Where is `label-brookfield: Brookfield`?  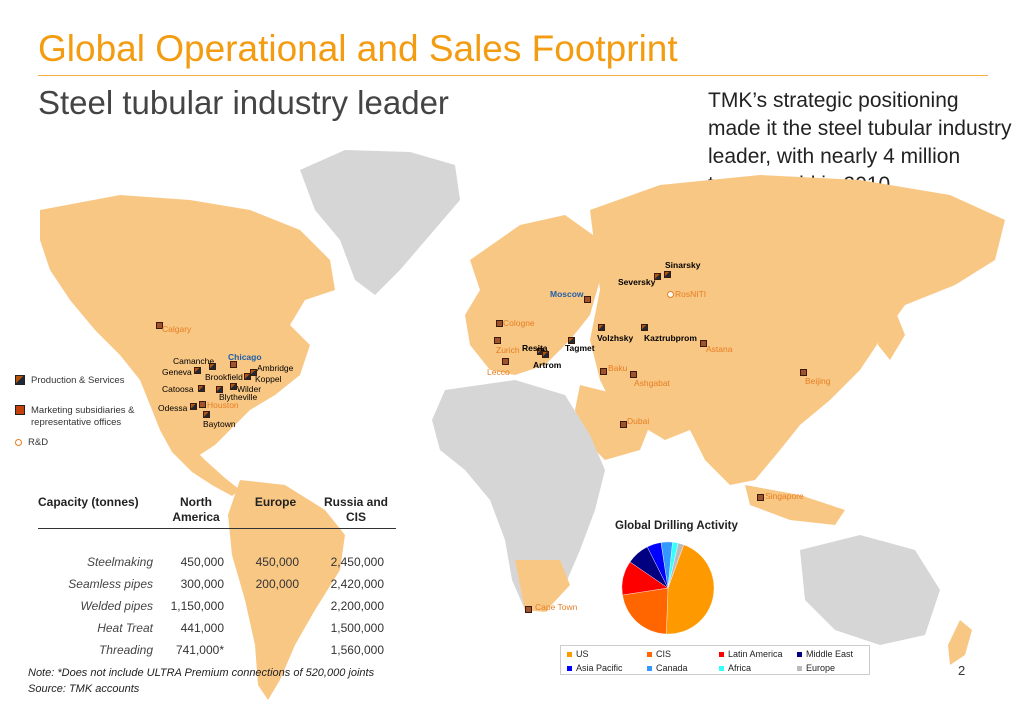
label-brookfield: Brookfield is located at coordinates (224, 377).